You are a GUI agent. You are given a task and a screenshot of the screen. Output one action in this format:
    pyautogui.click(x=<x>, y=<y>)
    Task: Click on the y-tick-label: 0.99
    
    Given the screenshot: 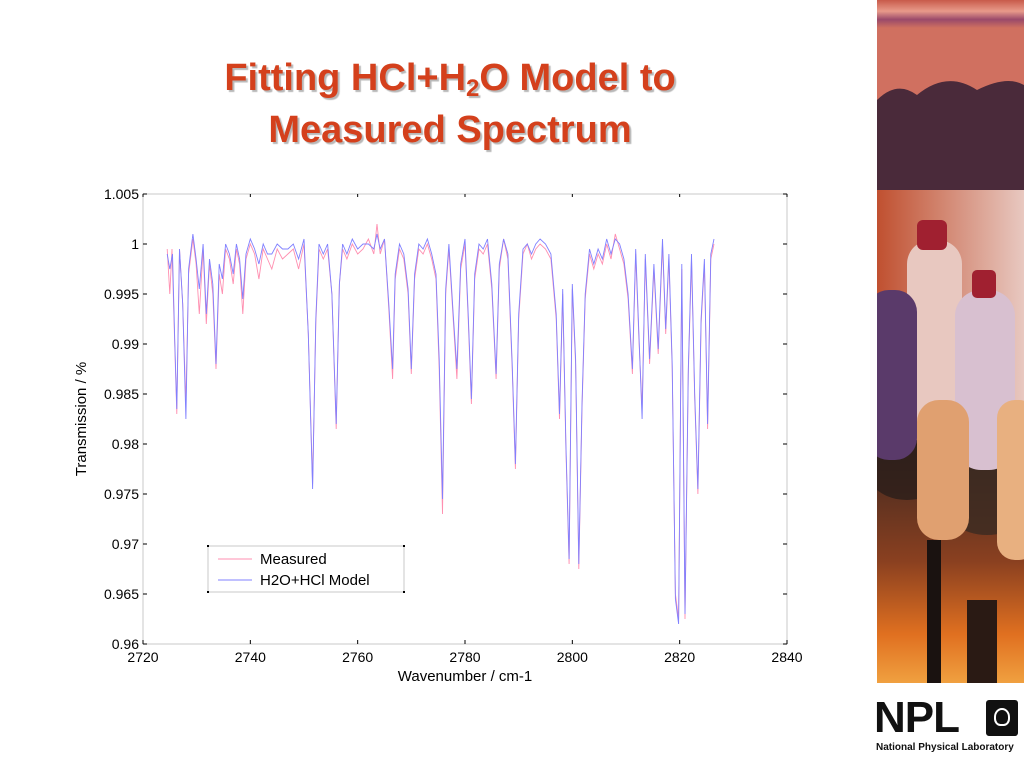 What is the action you would take?
    pyautogui.click(x=125, y=344)
    